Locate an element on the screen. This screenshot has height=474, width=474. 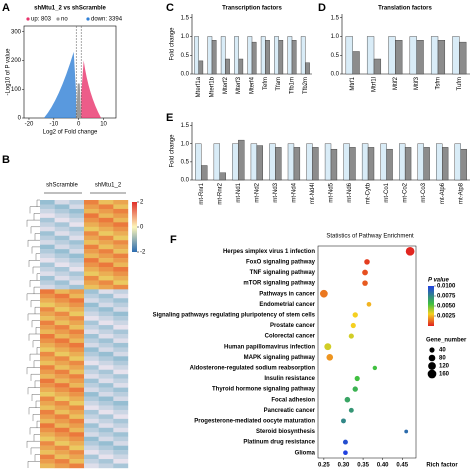
row-label: Insulin resistance is located at coordinates (289, 379).